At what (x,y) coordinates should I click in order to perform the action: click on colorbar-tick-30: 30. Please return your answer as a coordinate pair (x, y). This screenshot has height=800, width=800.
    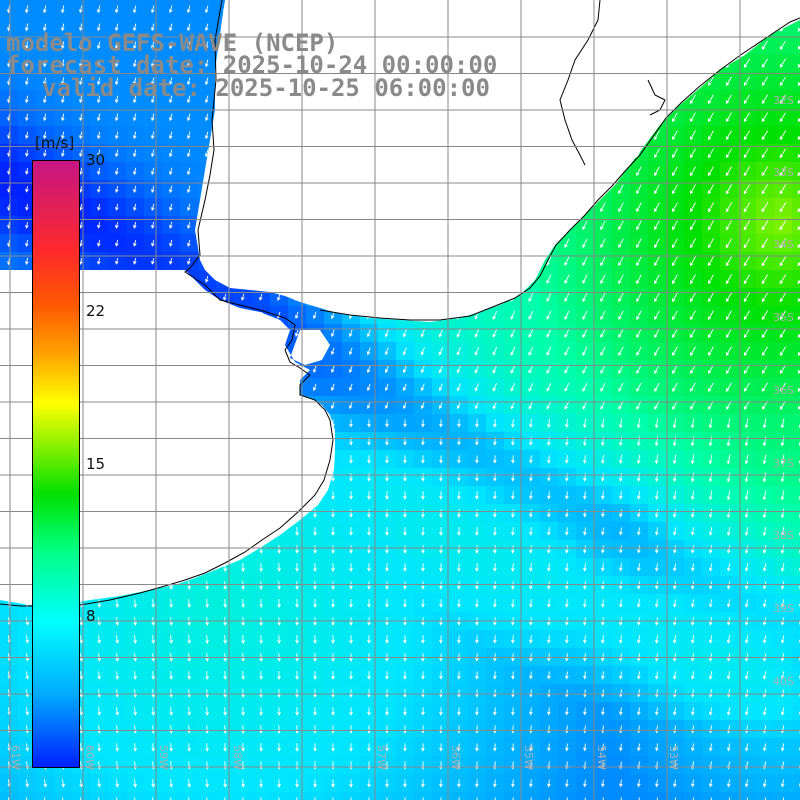
    Looking at the image, I should click on (96, 160).